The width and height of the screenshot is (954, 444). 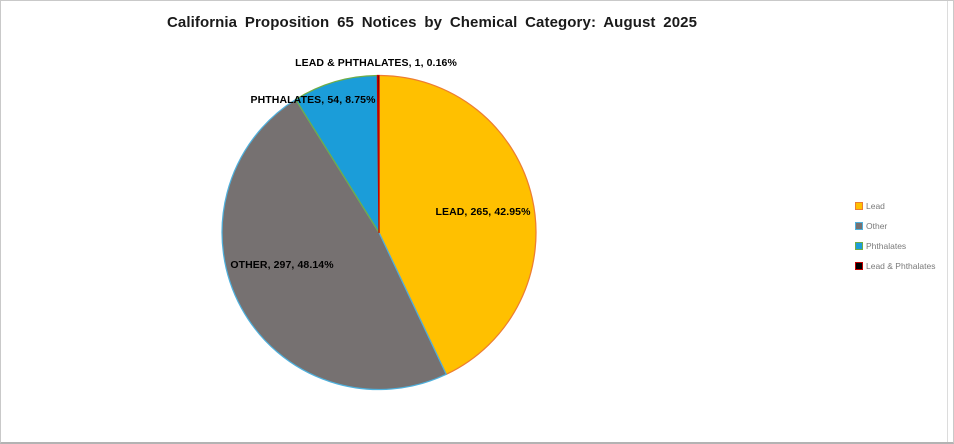 What do you see at coordinates (313, 100) in the screenshot?
I see `data-label-phthalates: PHTHALATES, 54, 8.75%` at bounding box center [313, 100].